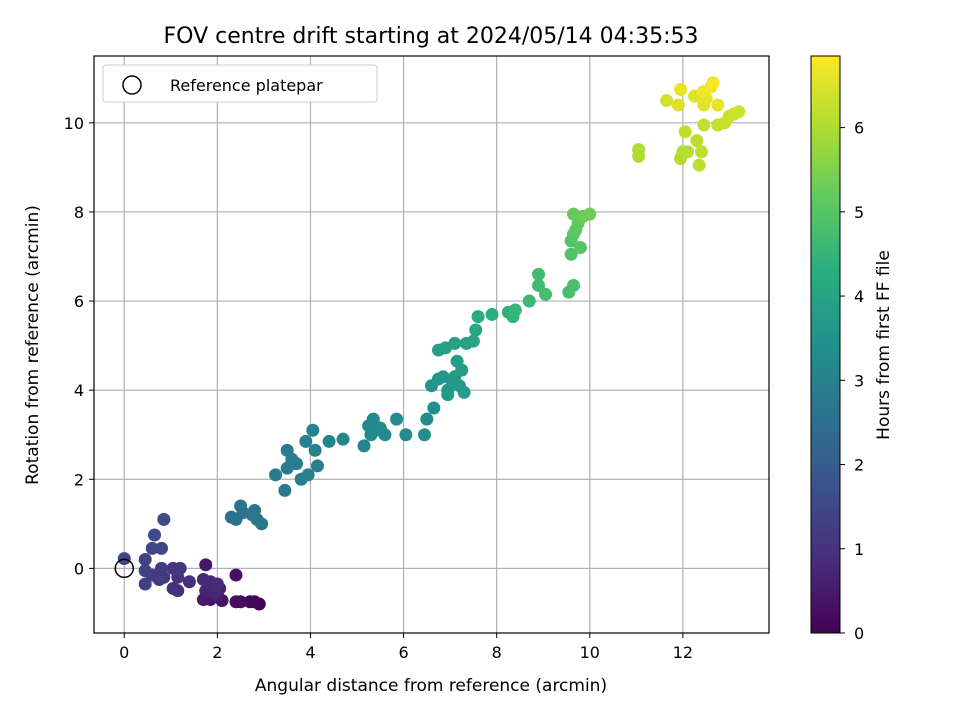  I want to click on reference-platepar-marker, so click(124, 568).